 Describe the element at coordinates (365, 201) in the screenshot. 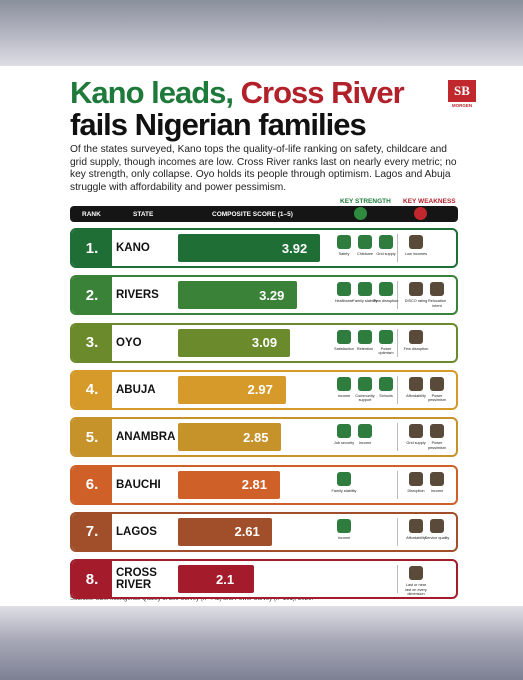

I see `col-header: KEY STRENGTH` at that location.